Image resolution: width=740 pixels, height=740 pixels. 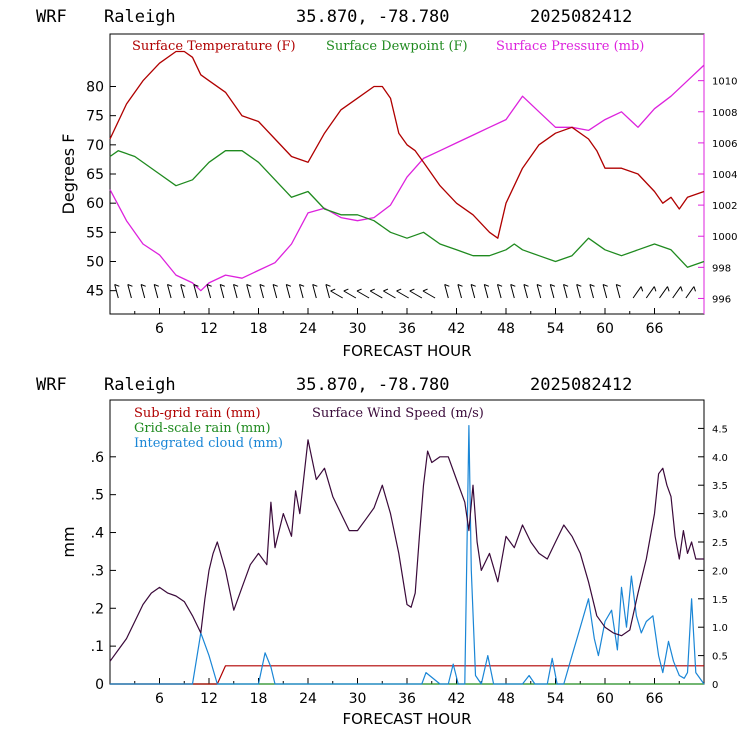 I want to click on top-header-station: Raleigh, so click(x=140, y=17).